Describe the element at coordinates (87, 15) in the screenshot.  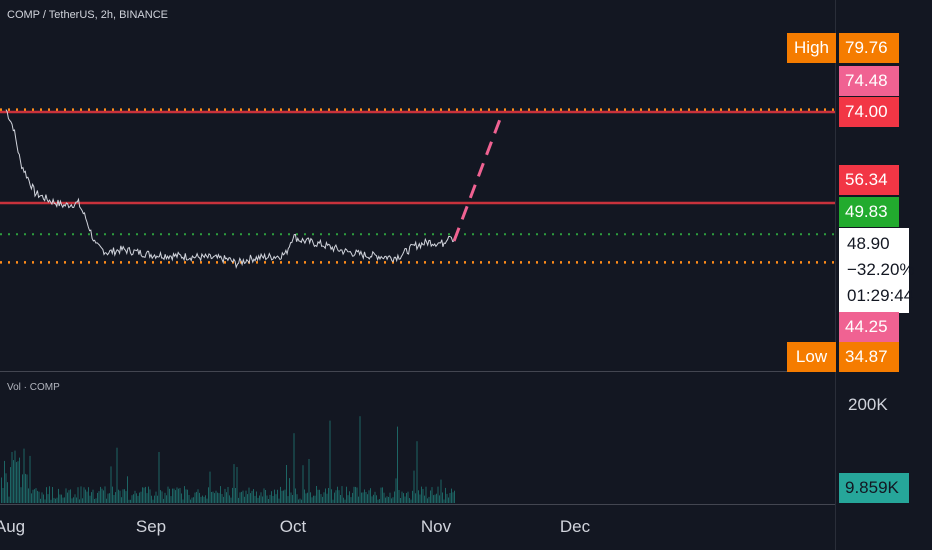
I see `symbol-title: COMP / TetherUS, 2h, BINANCE` at that location.